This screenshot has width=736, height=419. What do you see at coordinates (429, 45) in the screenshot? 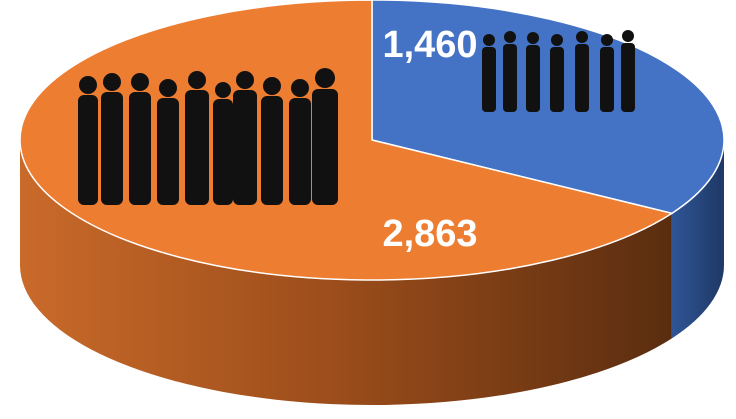
I see `value-label: 1,460` at bounding box center [429, 45].